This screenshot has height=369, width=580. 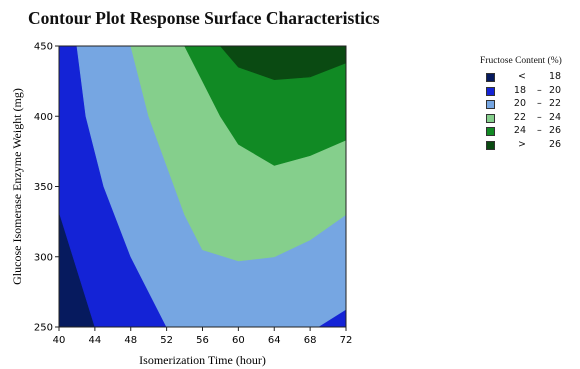 I want to click on legend-low-value: 24, so click(x=519, y=130).